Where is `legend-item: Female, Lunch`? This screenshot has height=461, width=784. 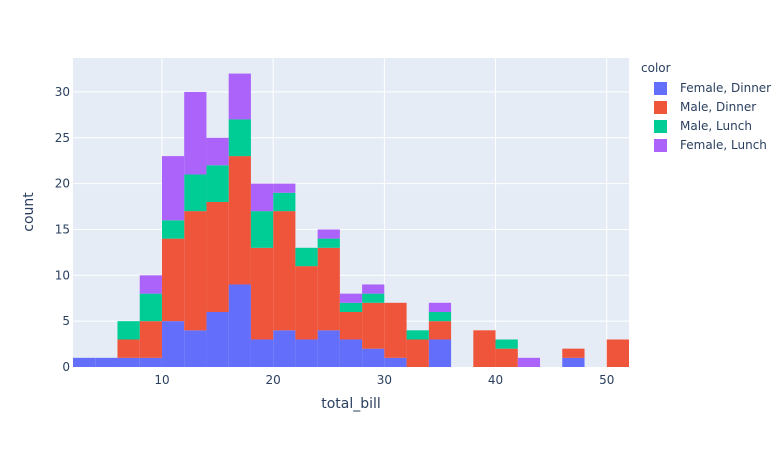
legend-item: Female, Lunch is located at coordinates (710, 145).